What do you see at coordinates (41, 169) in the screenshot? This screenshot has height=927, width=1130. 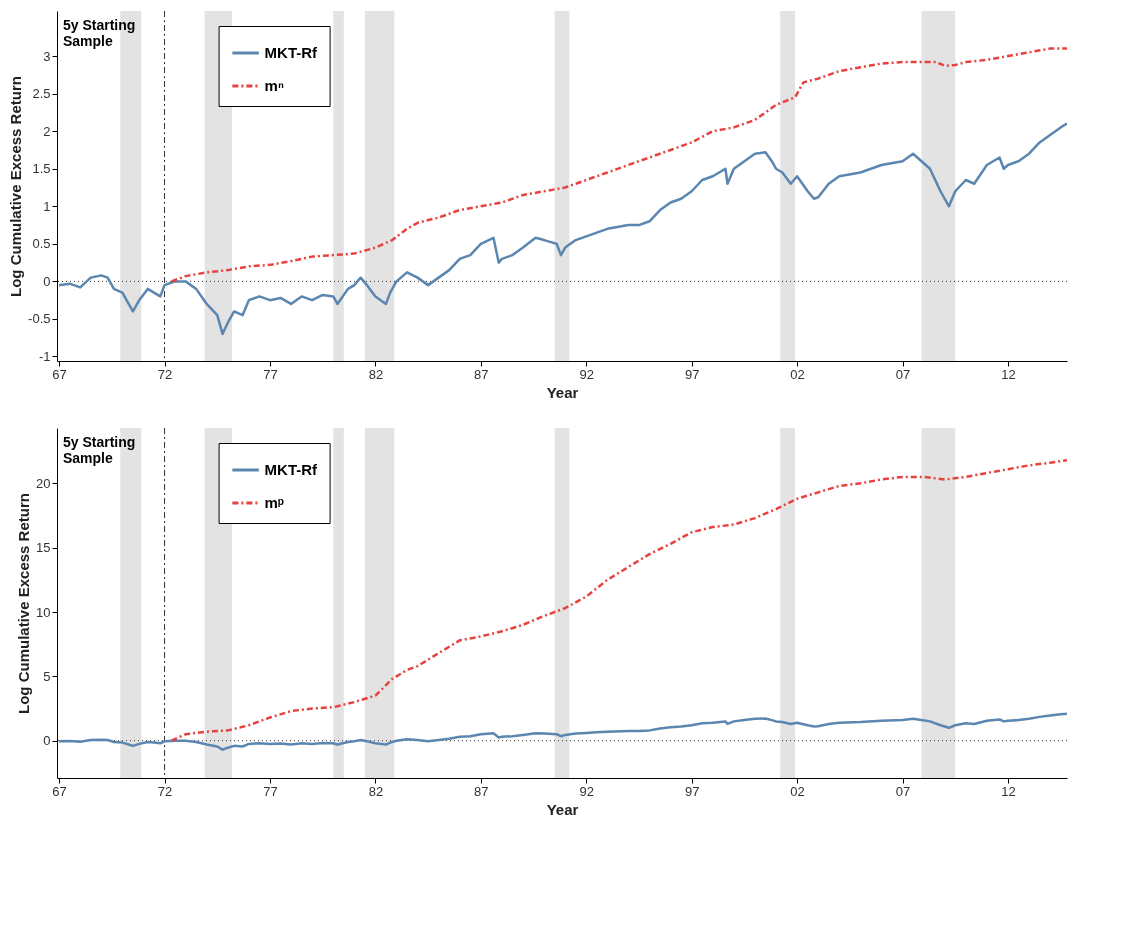 I see `y-tick-label: 1.5` at bounding box center [41, 169].